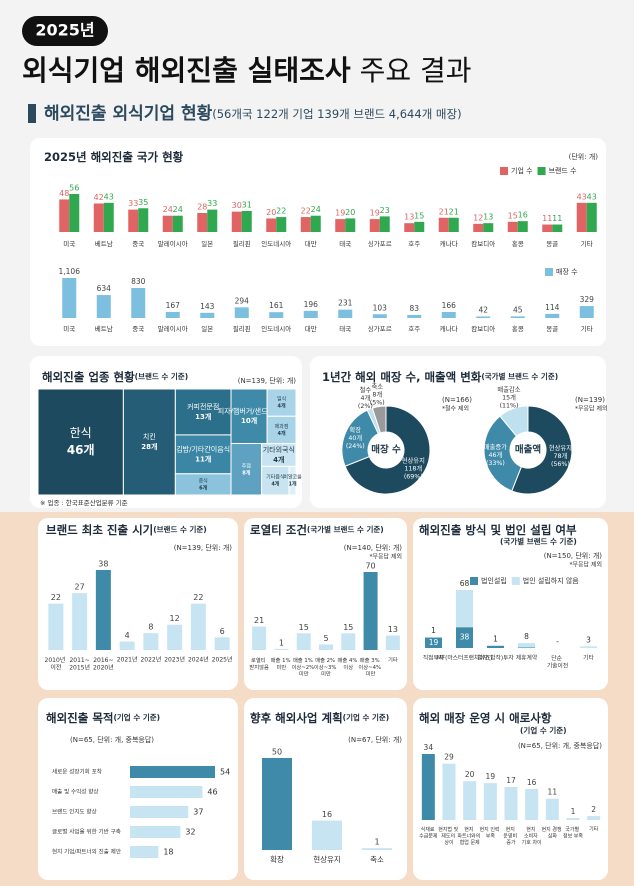 The width and height of the screenshot is (634, 886). I want to click on value-label: 34, so click(429, 747).